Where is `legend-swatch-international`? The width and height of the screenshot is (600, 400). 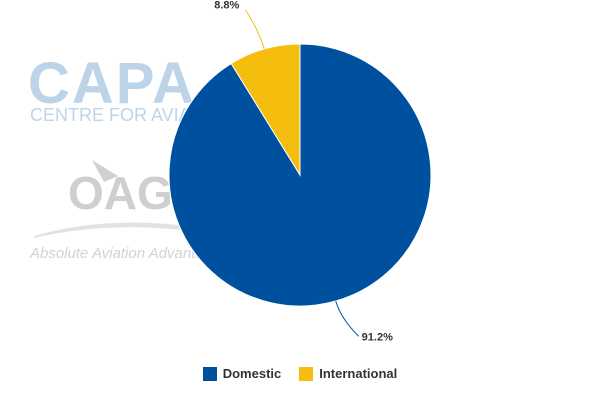
legend-swatch-international is located at coordinates (306, 373).